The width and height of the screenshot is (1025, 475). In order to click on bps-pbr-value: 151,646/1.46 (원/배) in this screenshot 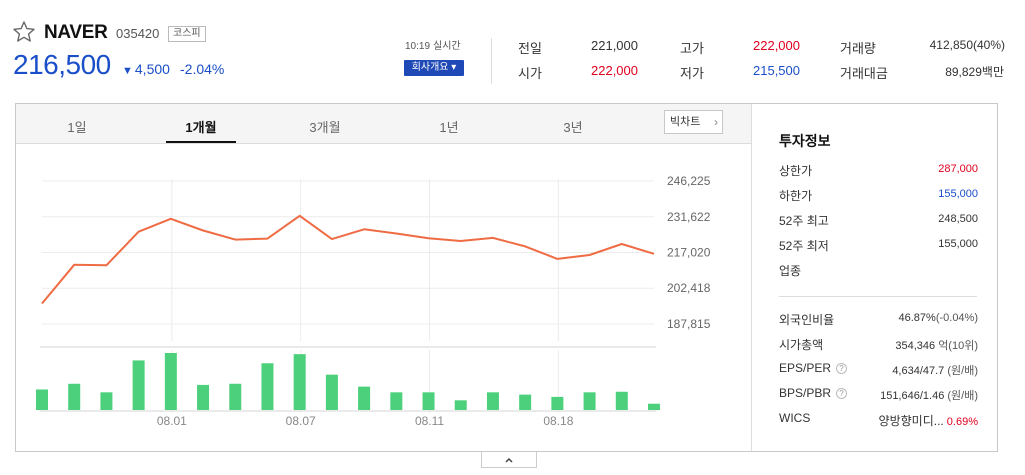, I will do `click(929, 395)`.